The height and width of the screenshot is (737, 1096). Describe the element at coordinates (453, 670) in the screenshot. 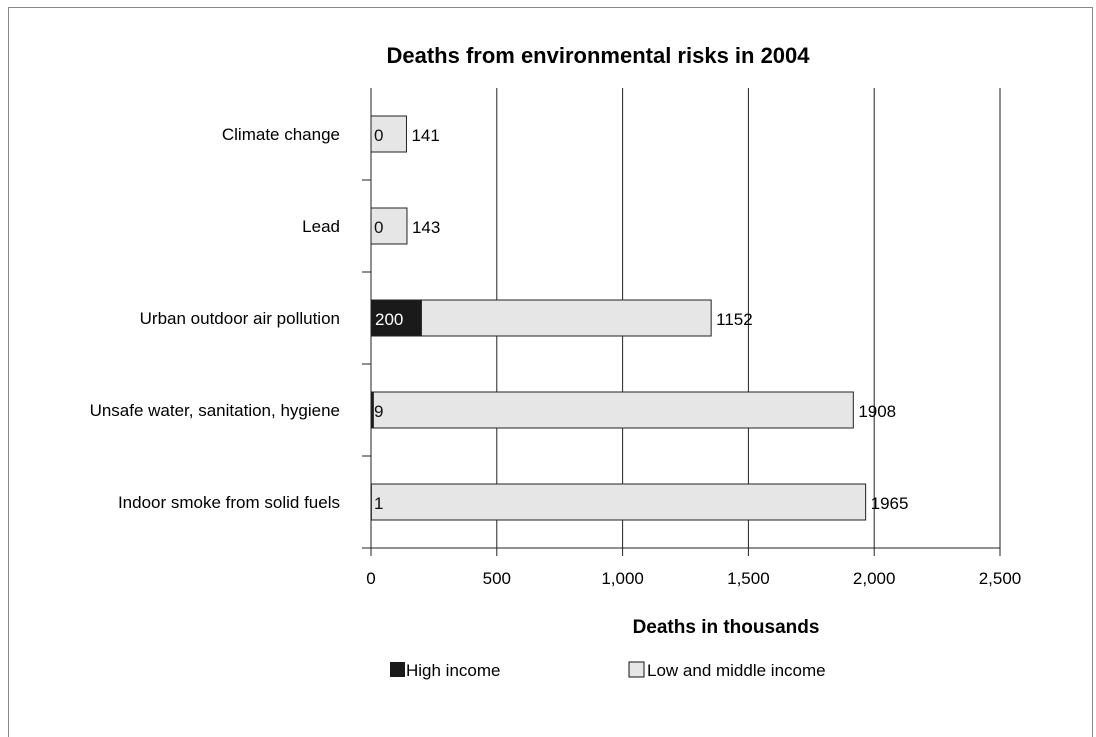

I see `legend-label-high-income: High income` at that location.